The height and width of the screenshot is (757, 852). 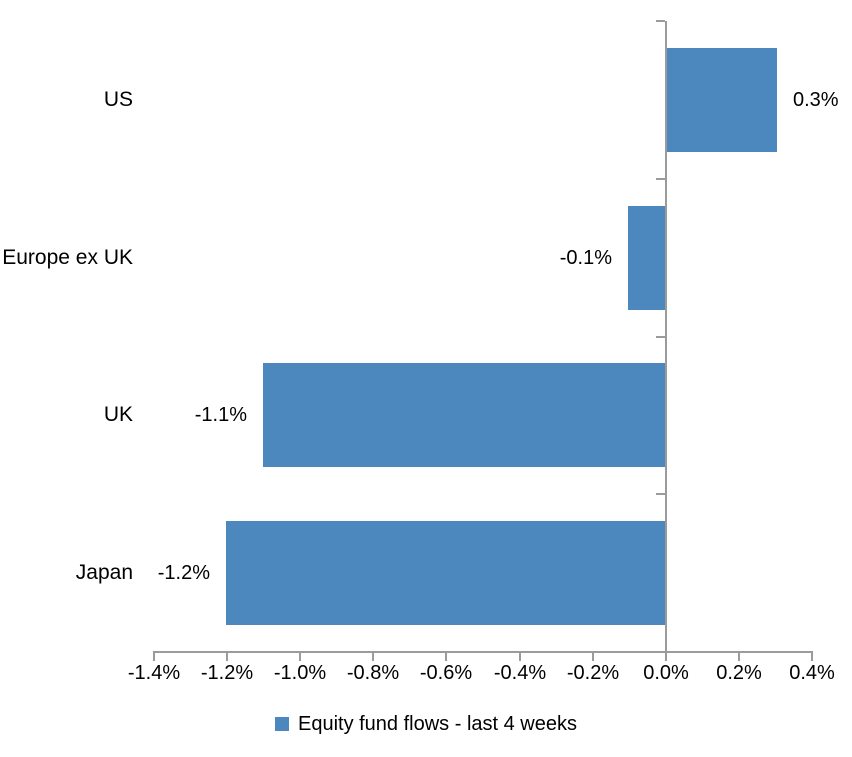 What do you see at coordinates (373, 673) in the screenshot?
I see `x-tick-label: -0.8%` at bounding box center [373, 673].